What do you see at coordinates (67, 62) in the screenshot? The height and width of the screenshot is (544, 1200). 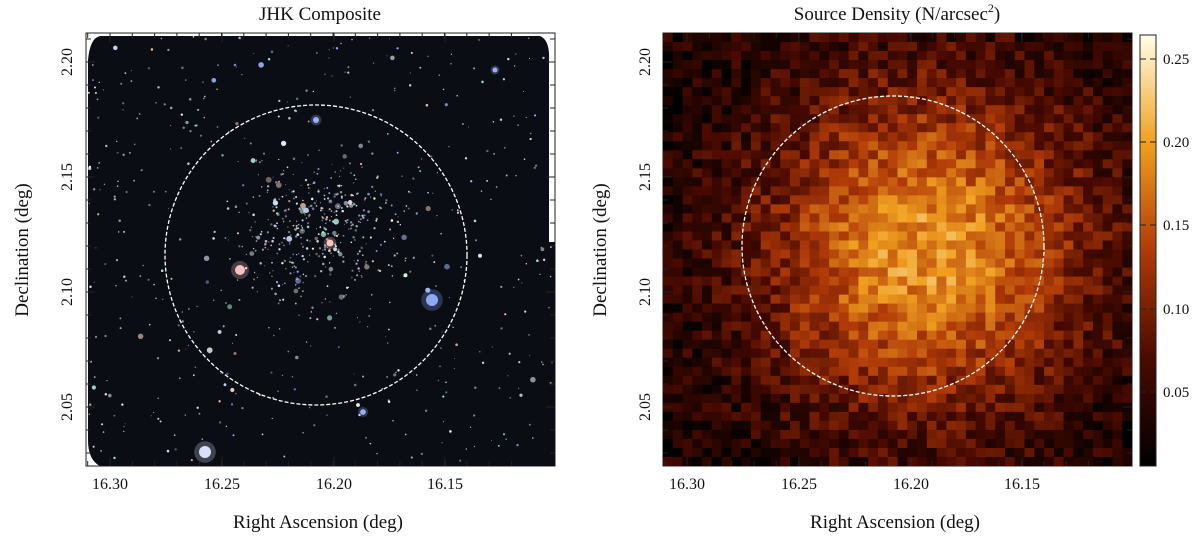 I see `y-tick-label: 2.20` at bounding box center [67, 62].